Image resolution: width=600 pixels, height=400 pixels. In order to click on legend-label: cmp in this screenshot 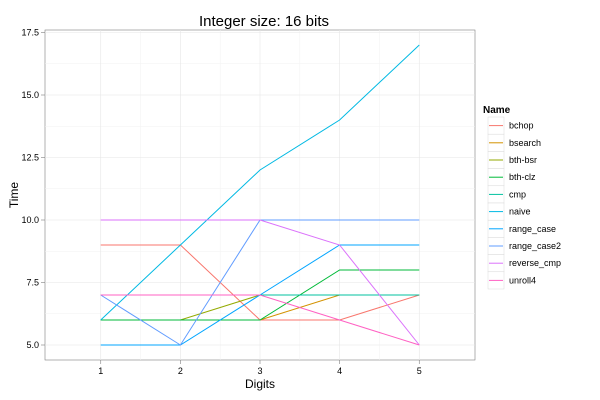, I will do `click(517, 194)`.